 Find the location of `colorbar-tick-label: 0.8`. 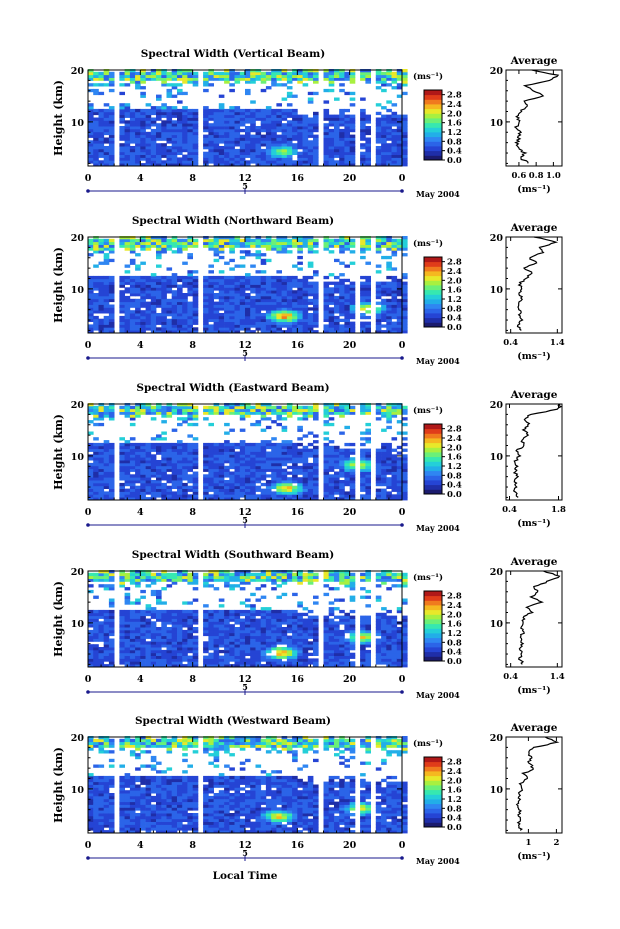

colorbar-tick-label: 0.8 is located at coordinates (454, 309).